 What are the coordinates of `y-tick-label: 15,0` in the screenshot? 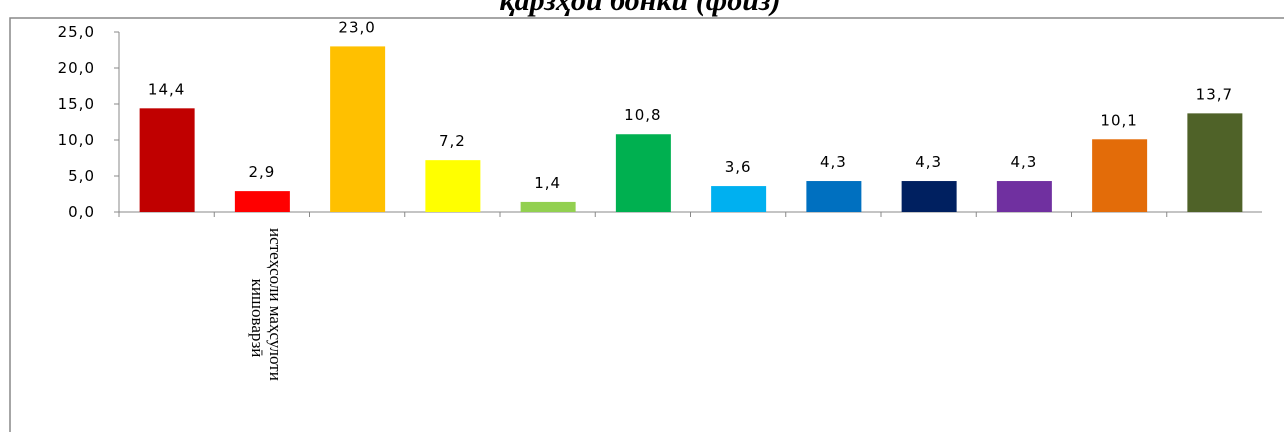 It's located at (76, 104).